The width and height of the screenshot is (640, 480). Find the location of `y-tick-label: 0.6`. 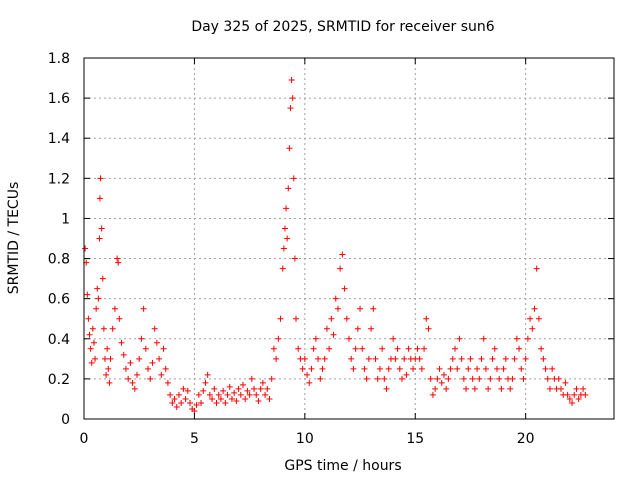

y-tick-label: 0.6 is located at coordinates (59, 300).